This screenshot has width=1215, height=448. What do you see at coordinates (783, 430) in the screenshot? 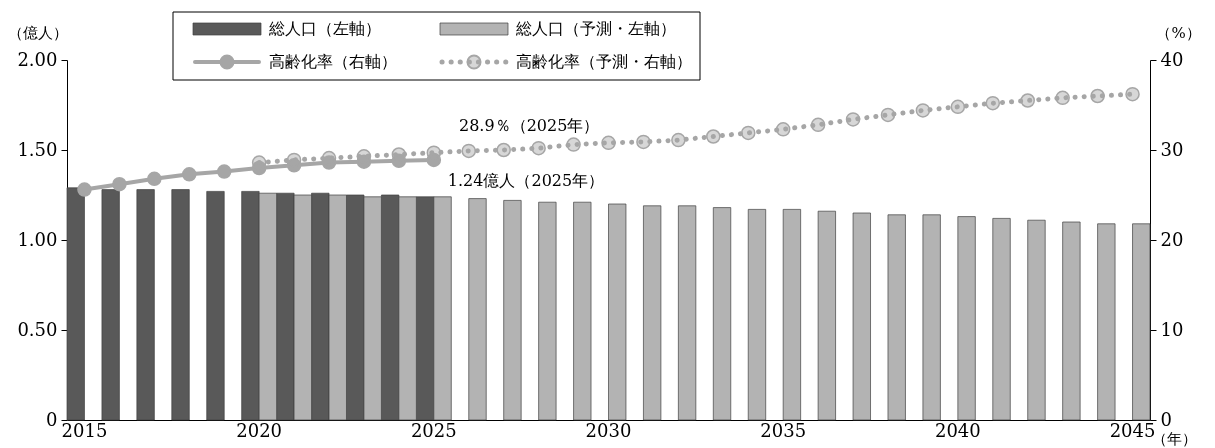
I see `x-tick-label: 2035` at bounding box center [783, 430].